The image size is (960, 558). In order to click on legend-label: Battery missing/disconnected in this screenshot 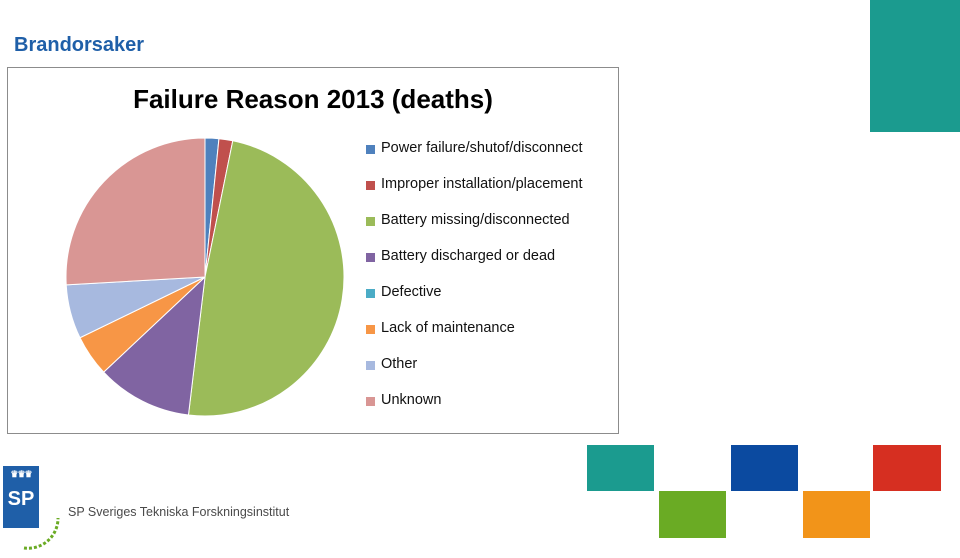, I will do `click(475, 220)`.